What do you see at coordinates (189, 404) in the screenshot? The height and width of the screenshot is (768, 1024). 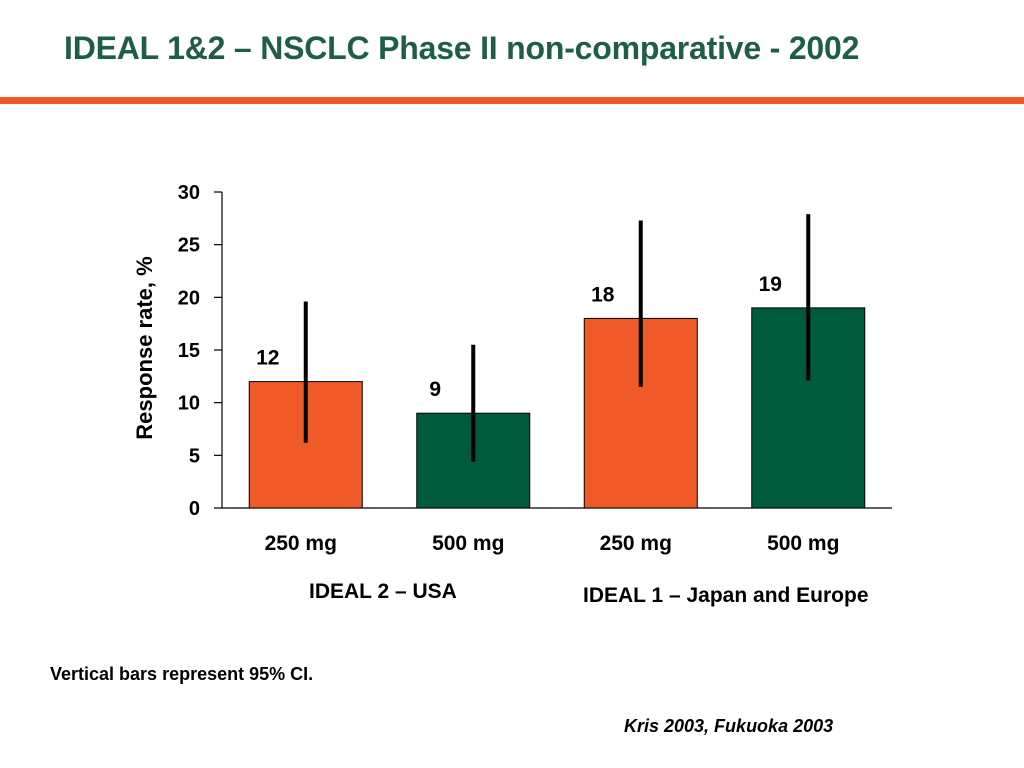 I see `y-tick-label: 10` at bounding box center [189, 404].